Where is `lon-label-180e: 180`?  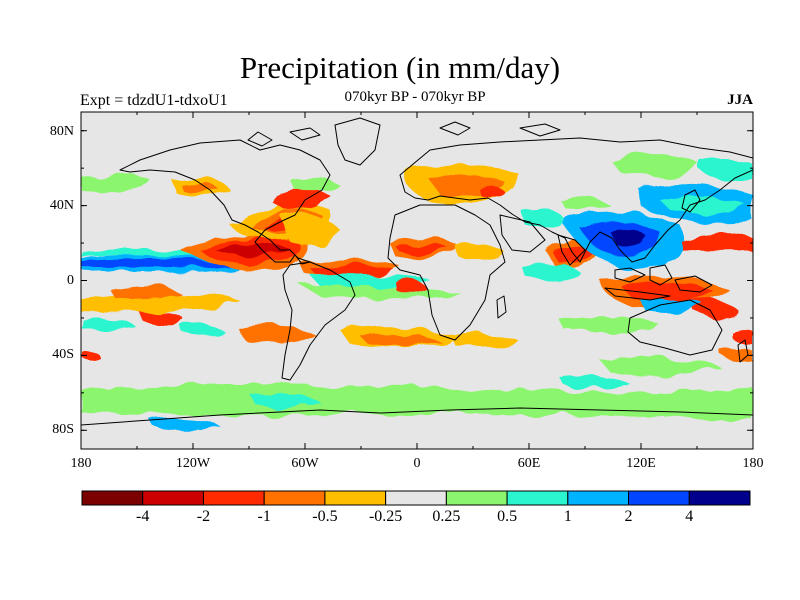 lon-label-180e: 180 is located at coordinates (753, 463).